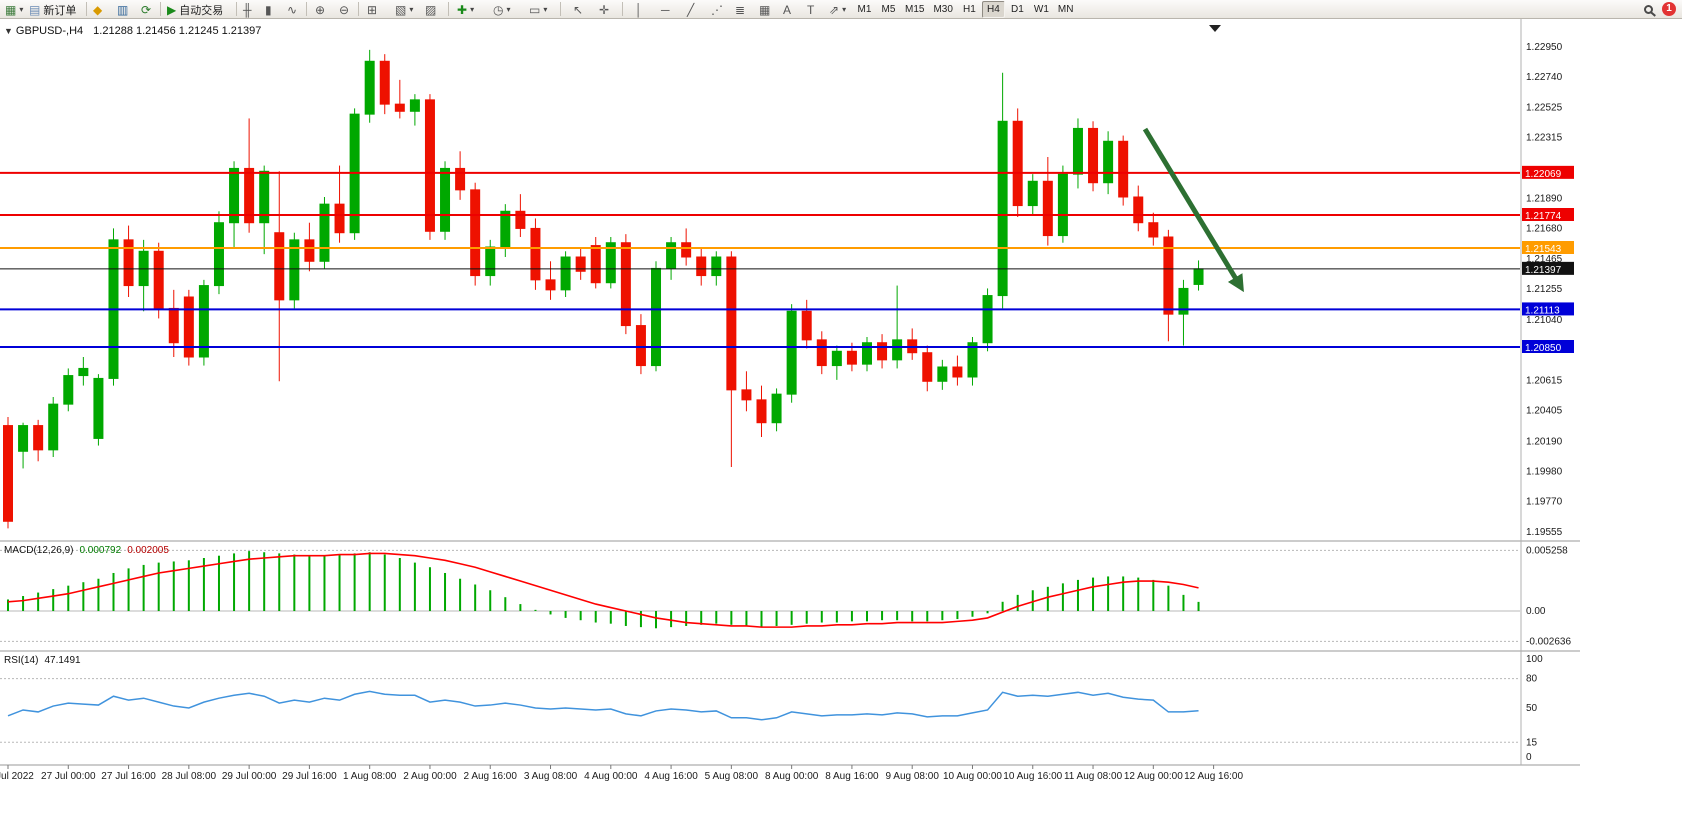 The height and width of the screenshot is (837, 1682). Describe the element at coordinates (671, 776) in the screenshot. I see `time-axis-label: 4 Aug 16:00` at that location.